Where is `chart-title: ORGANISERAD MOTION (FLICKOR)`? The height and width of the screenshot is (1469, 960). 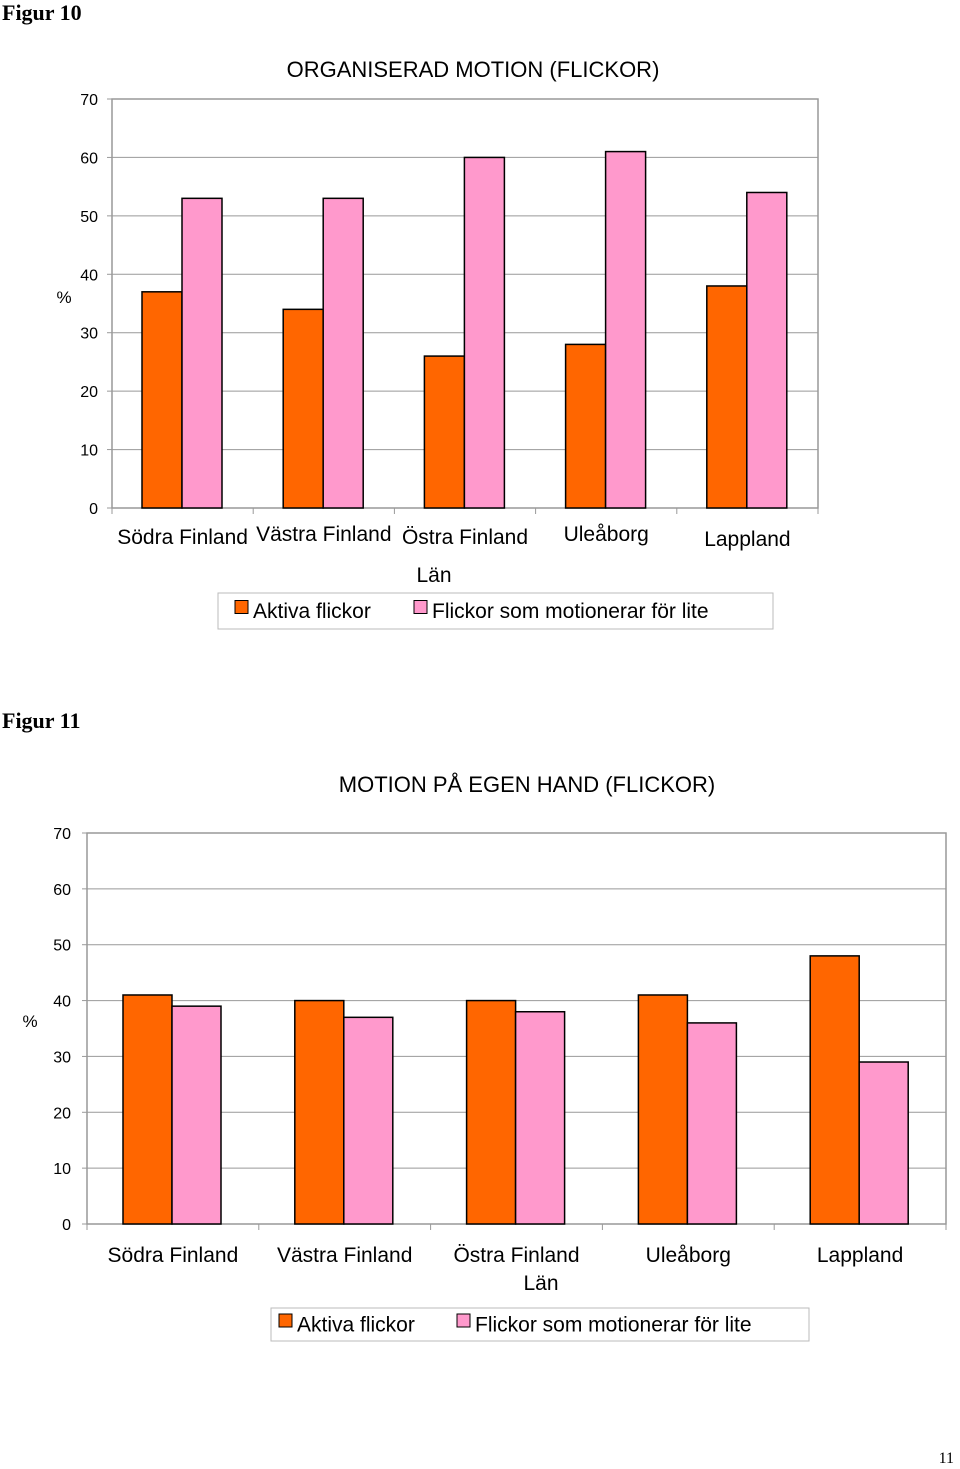 chart-title: ORGANISERAD MOTION (FLICKOR) is located at coordinates (473, 69).